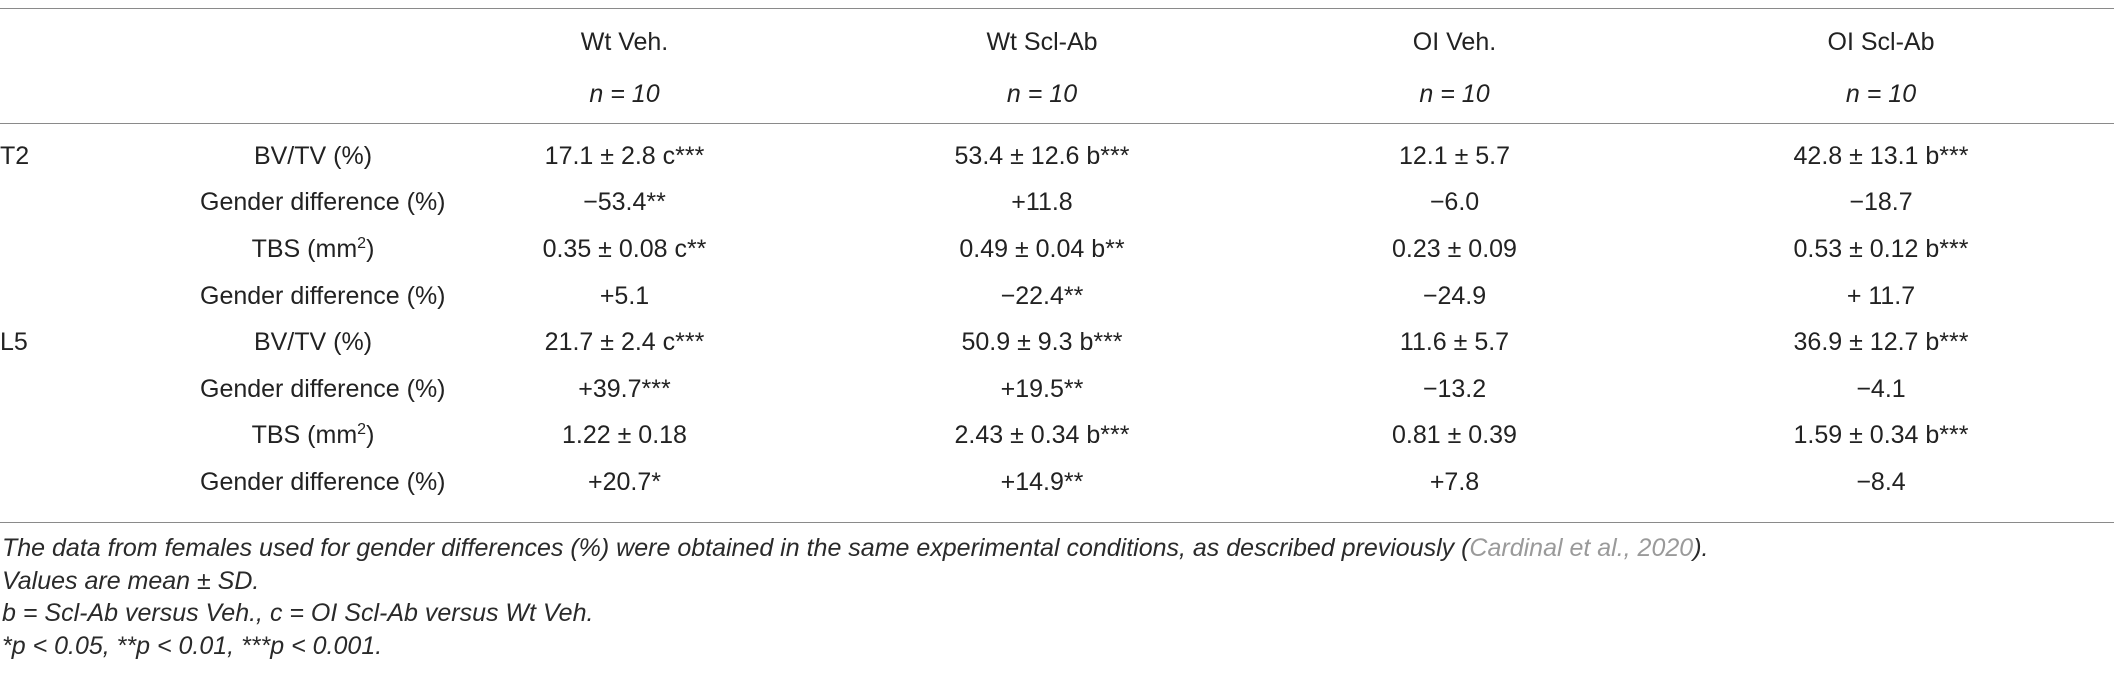 The image size is (2118, 683). I want to click on value-cell: 50.9 ± 9.3 b***, so click(1042, 342).